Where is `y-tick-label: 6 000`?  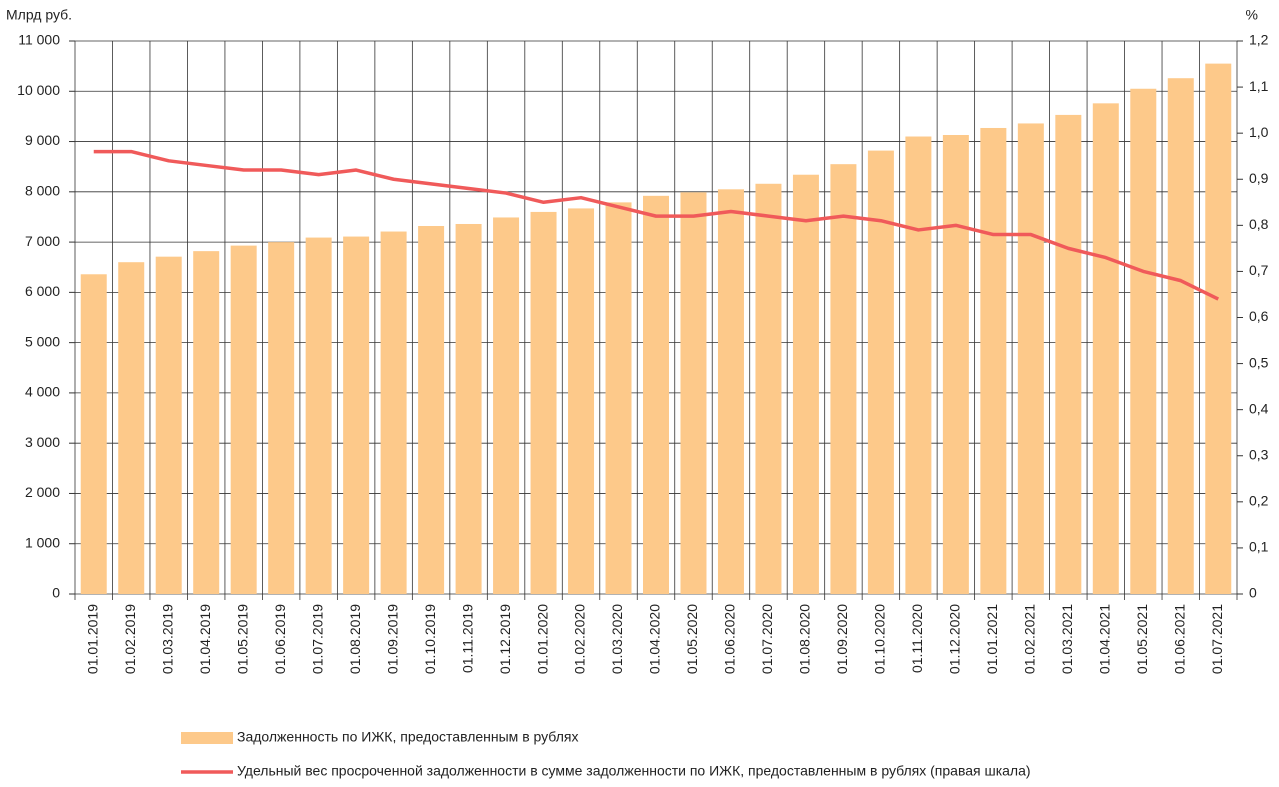
y-tick-label: 6 000 is located at coordinates (42, 291).